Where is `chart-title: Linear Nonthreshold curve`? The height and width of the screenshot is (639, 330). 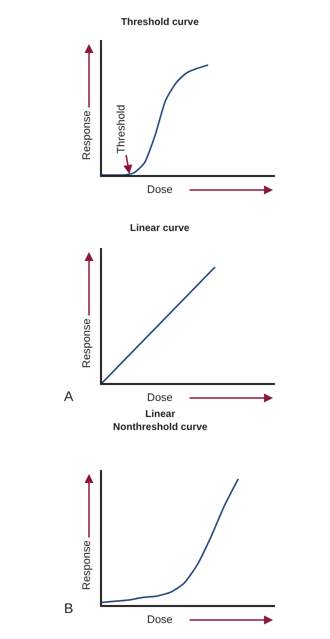
chart-title: Linear Nonthreshold curve is located at coordinates (160, 421).